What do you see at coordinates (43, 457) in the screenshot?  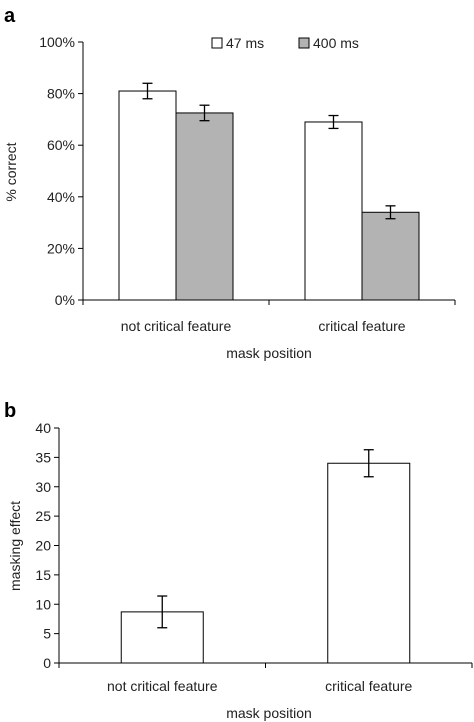 I see `y-tick-label: 35` at bounding box center [43, 457].